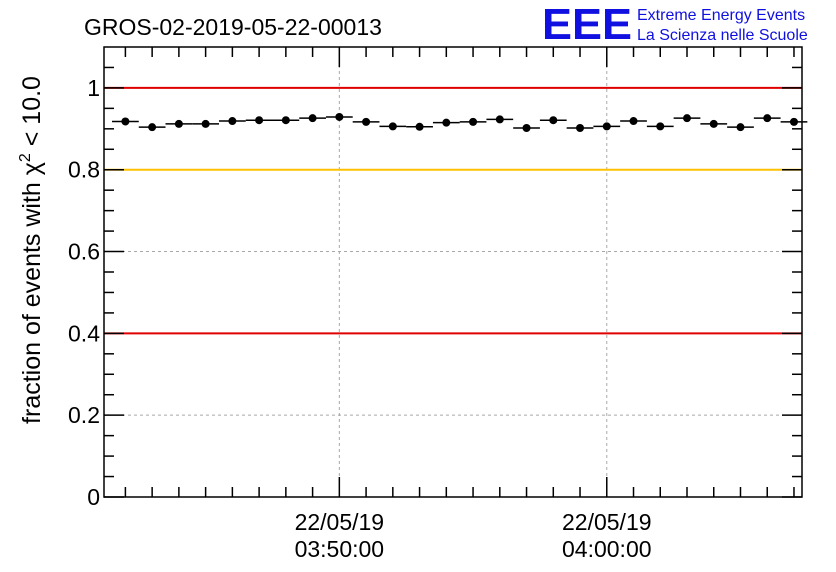  What do you see at coordinates (607, 549) in the screenshot?
I see `x-tick-label-time-1: 04:00:00` at bounding box center [607, 549].